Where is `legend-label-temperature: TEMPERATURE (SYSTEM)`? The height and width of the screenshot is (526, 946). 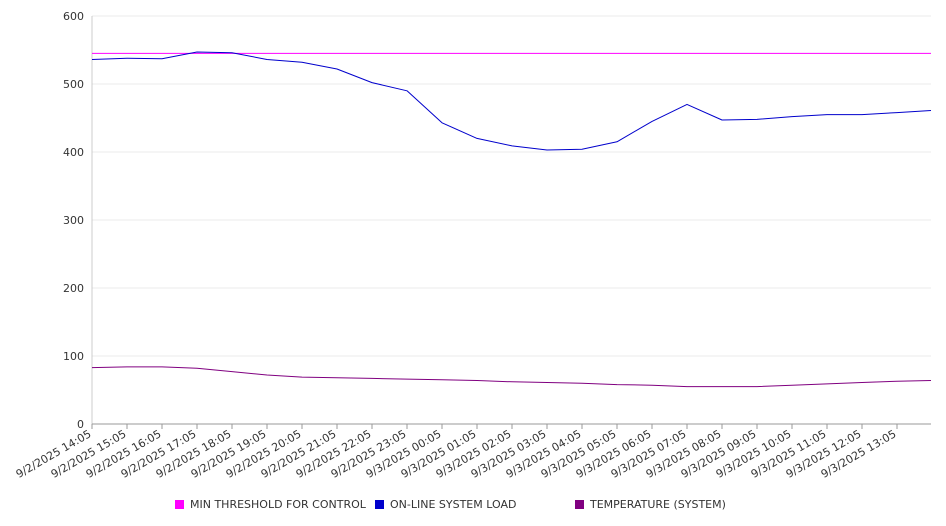
legend-label-temperature: TEMPERATURE (SYSTEM) is located at coordinates (658, 504).